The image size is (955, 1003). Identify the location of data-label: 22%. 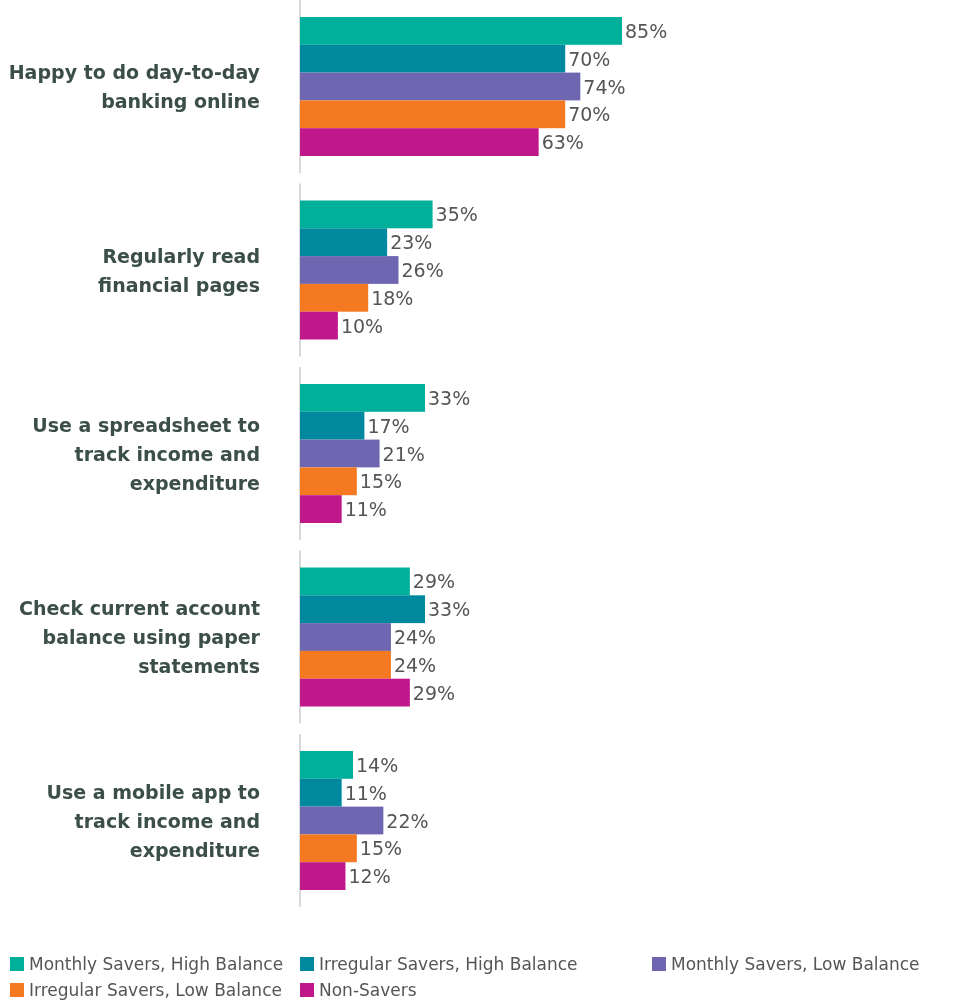
(407, 820).